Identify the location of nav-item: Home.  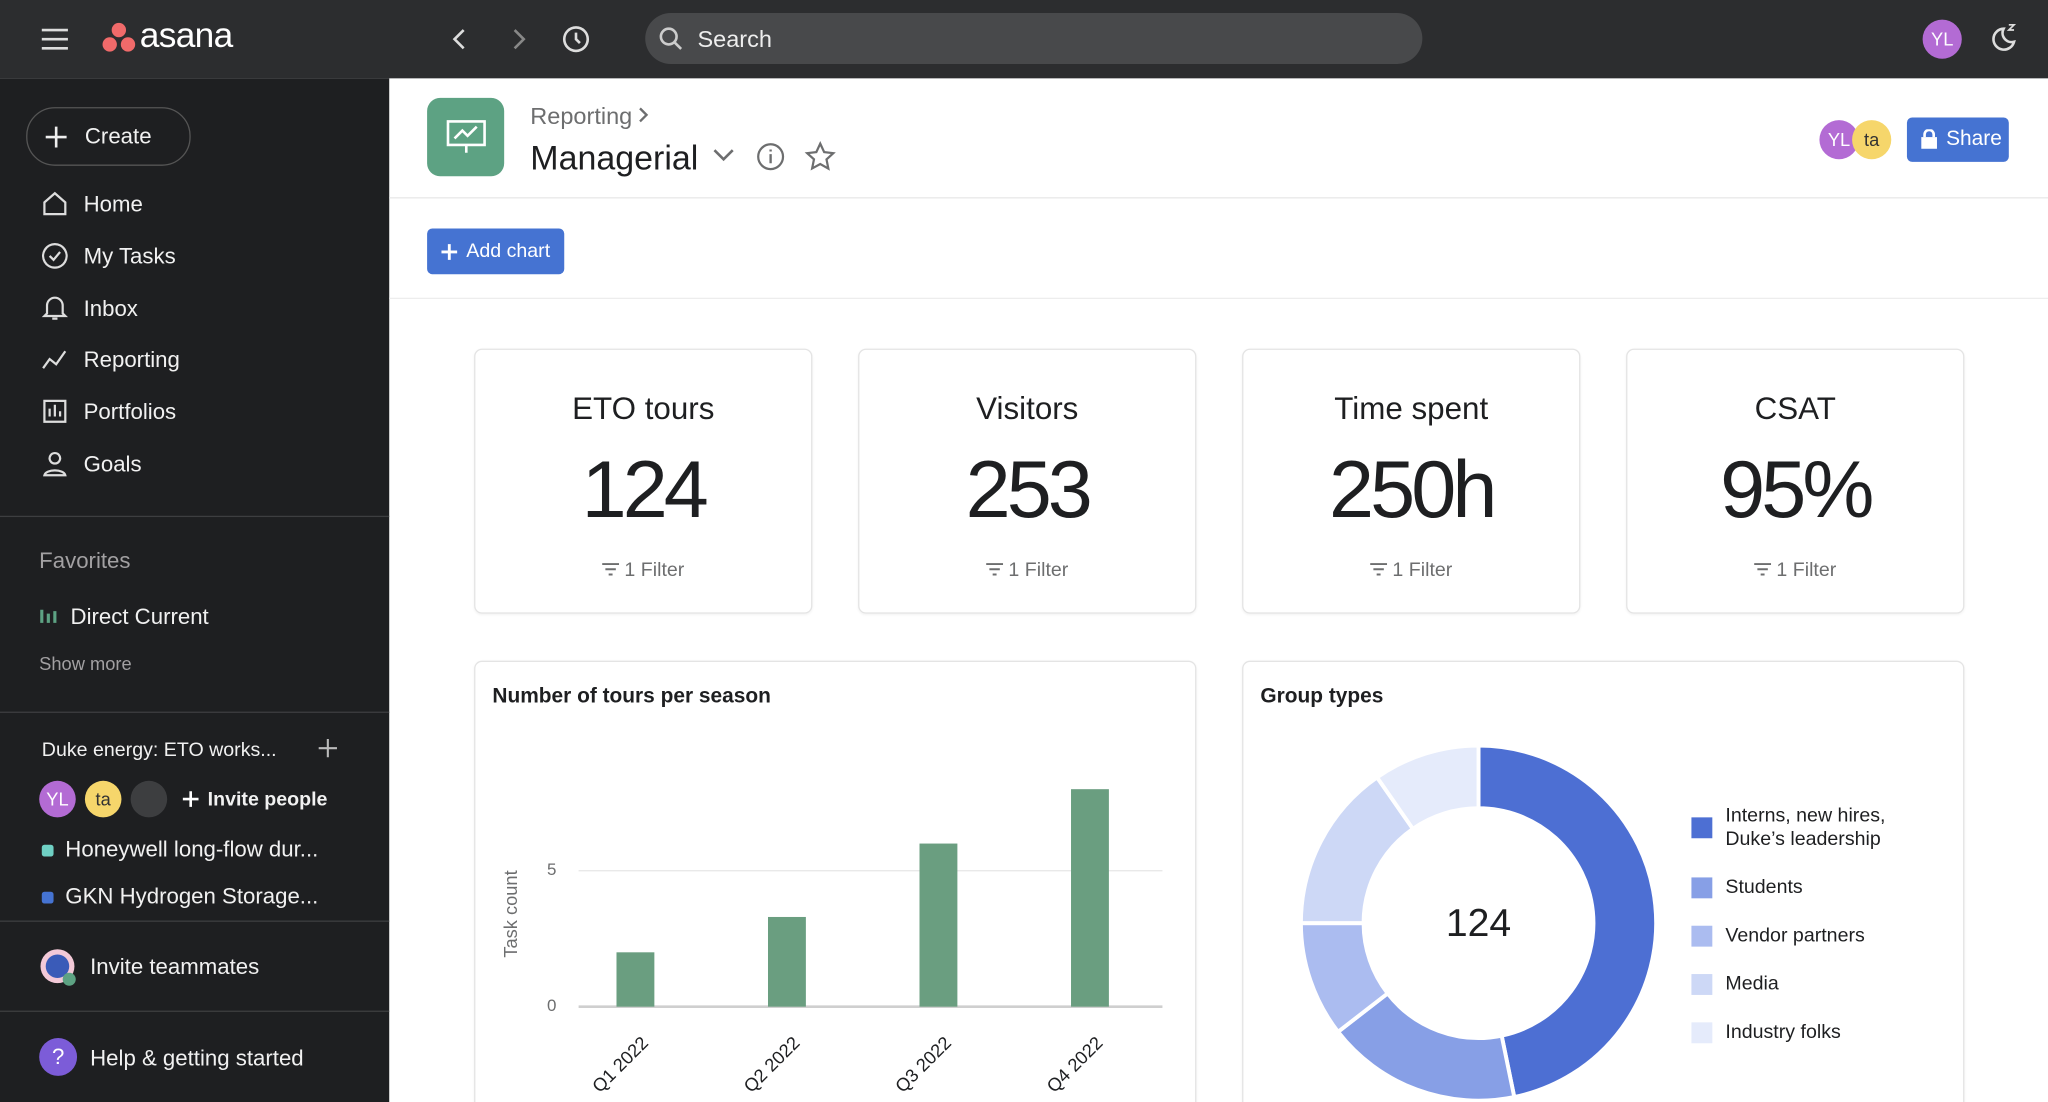
(113, 204).